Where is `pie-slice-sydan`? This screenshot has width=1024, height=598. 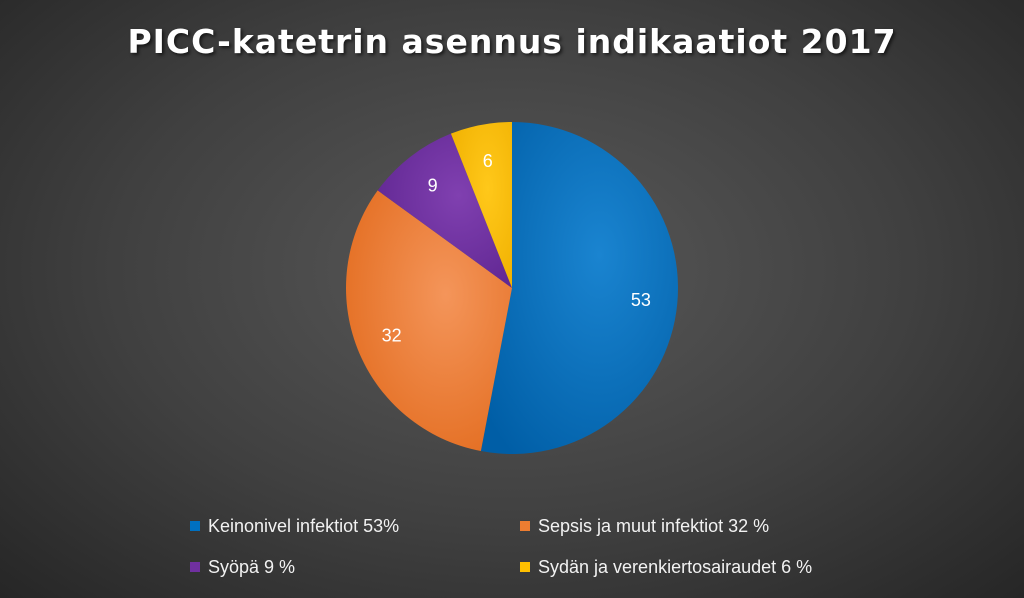
pie-slice-sydan is located at coordinates (481, 205).